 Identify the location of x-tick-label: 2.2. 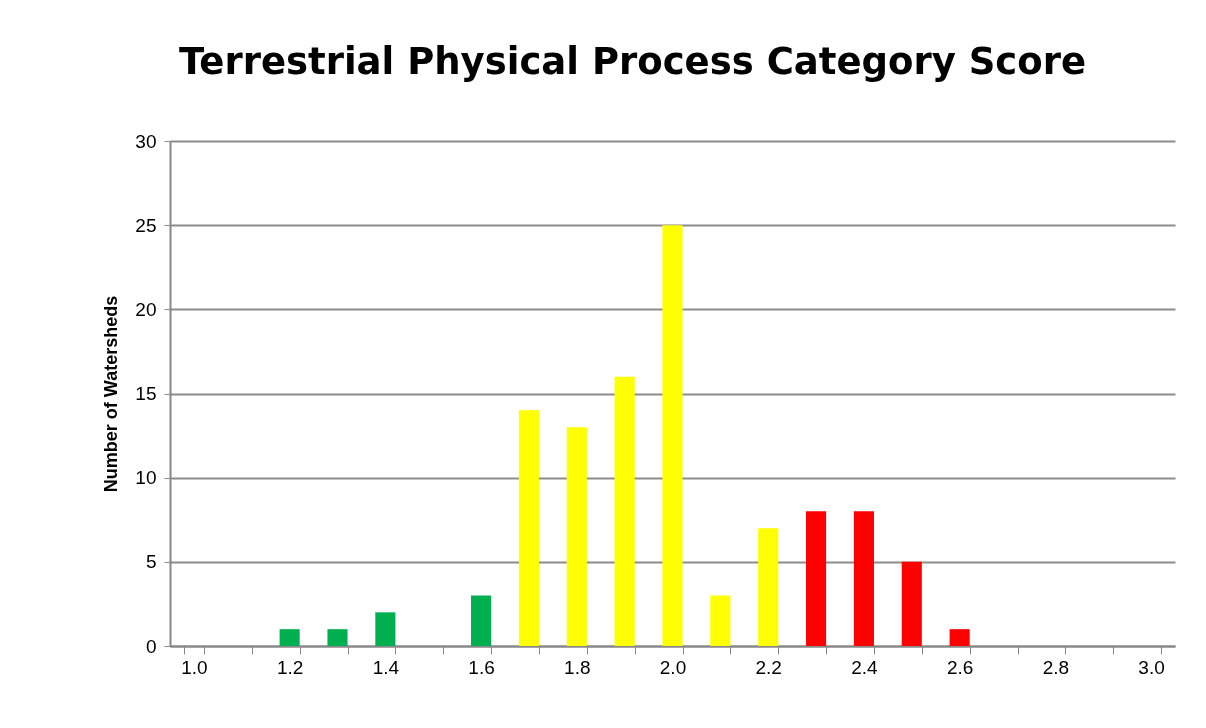
(768, 667).